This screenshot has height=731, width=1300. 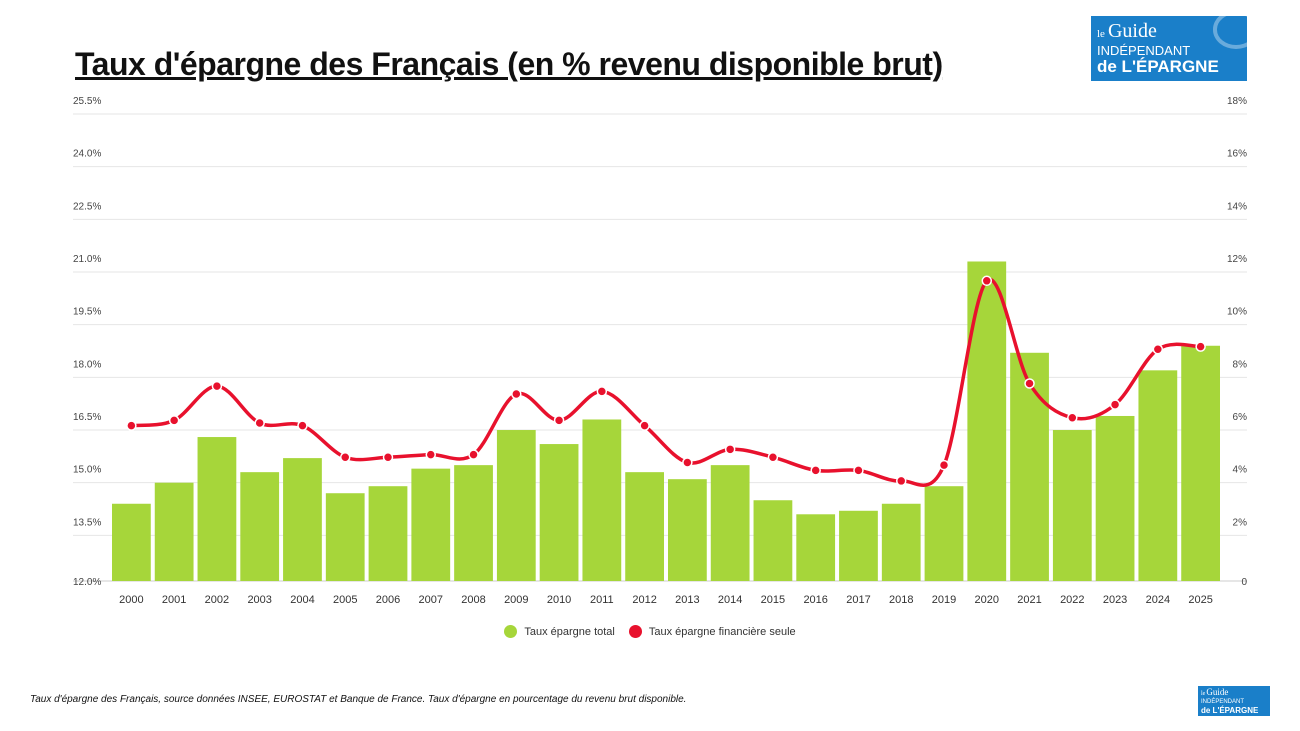 What do you see at coordinates (687, 600) in the screenshot?
I see `x-axis-tick-label: 2013` at bounding box center [687, 600].